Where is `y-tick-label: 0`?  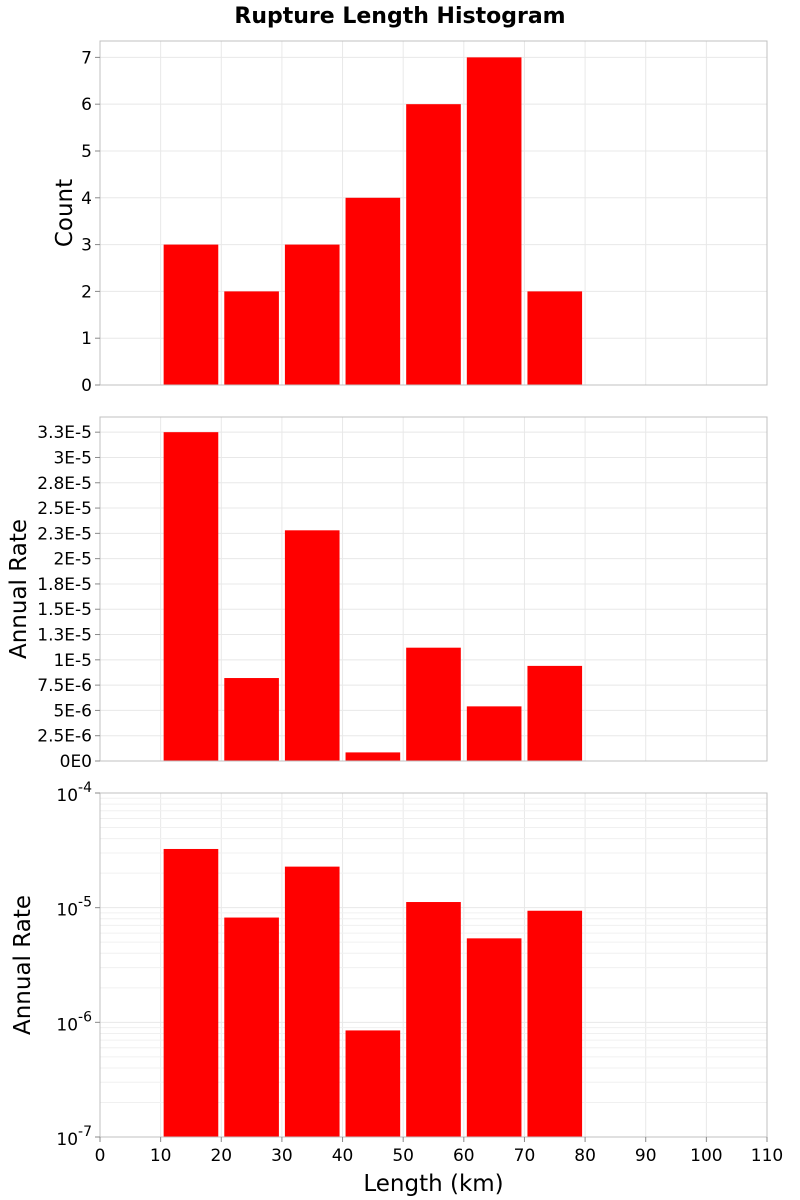
y-tick-label: 0 is located at coordinates (86, 386).